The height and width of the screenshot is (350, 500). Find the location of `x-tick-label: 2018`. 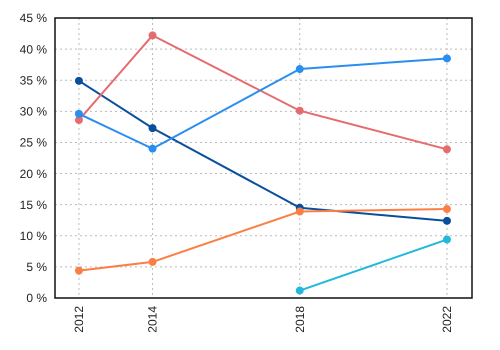

x-tick-label: 2018 is located at coordinates (299, 319).